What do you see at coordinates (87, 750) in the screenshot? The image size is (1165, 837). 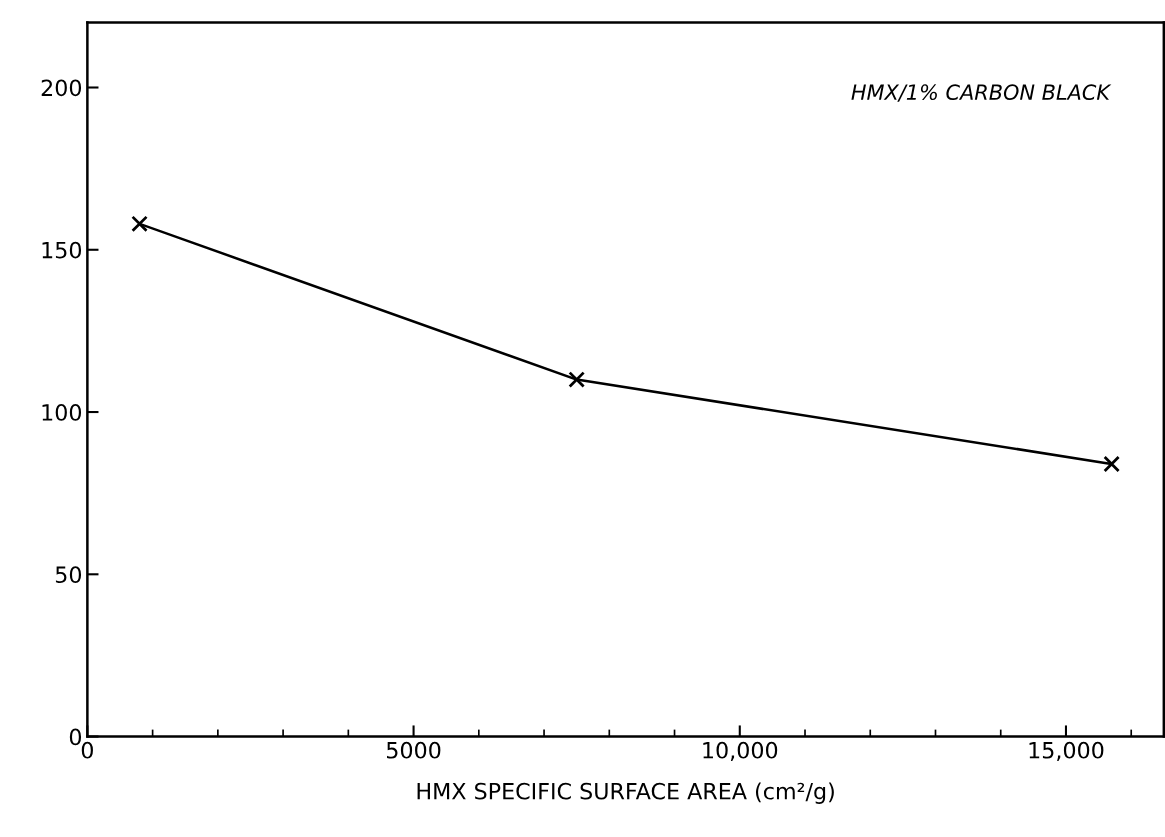 I see `x-tick-label: 0` at bounding box center [87, 750].